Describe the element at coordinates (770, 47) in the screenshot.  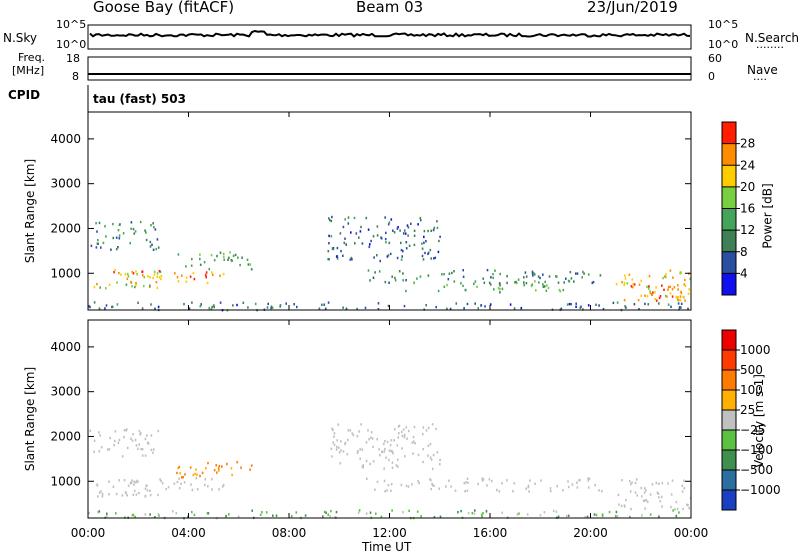
I see `nsearch-dots: ········` at that location.